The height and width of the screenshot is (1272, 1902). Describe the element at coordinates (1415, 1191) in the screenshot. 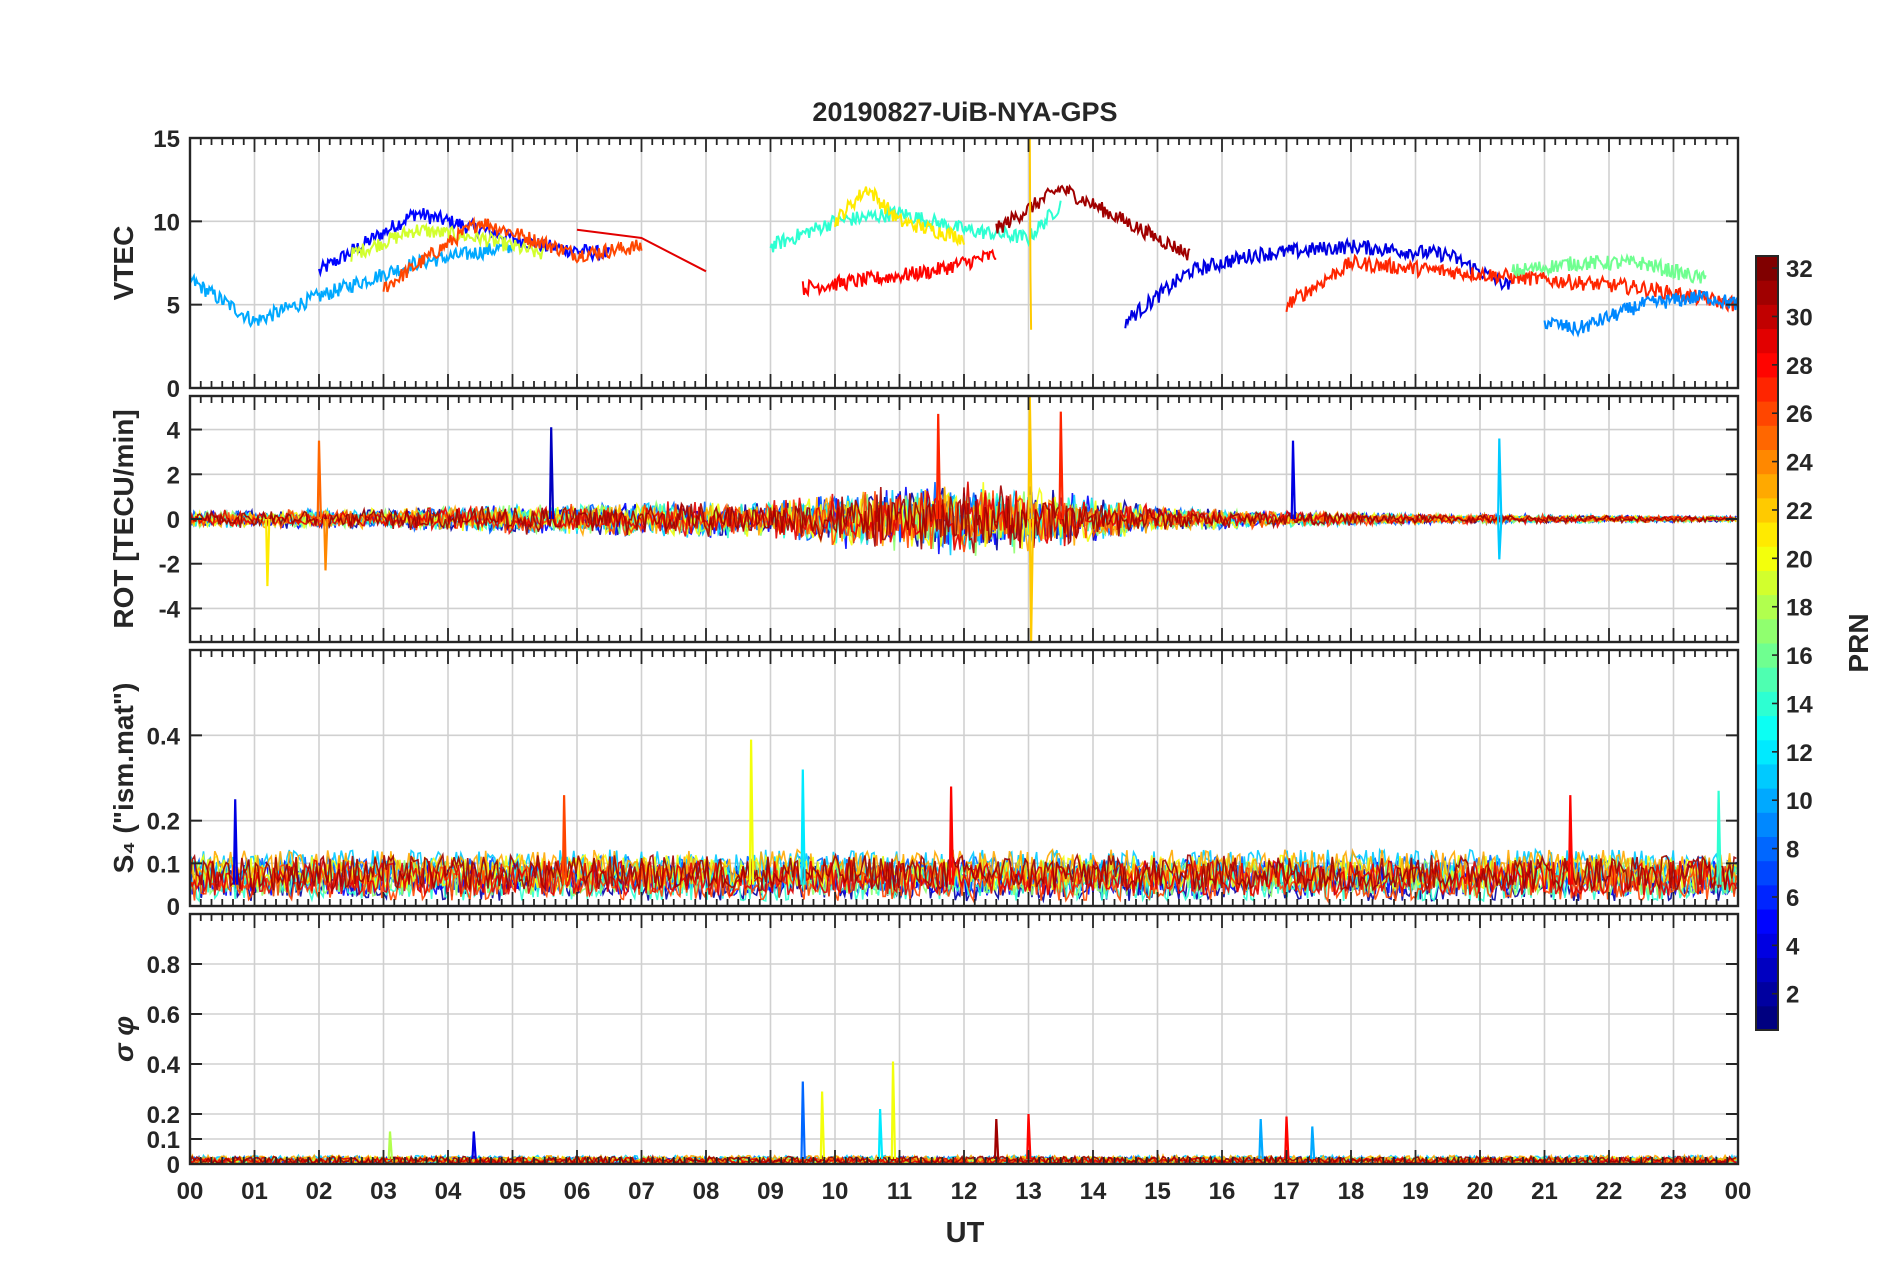

I see `x-tick-label: 19` at that location.